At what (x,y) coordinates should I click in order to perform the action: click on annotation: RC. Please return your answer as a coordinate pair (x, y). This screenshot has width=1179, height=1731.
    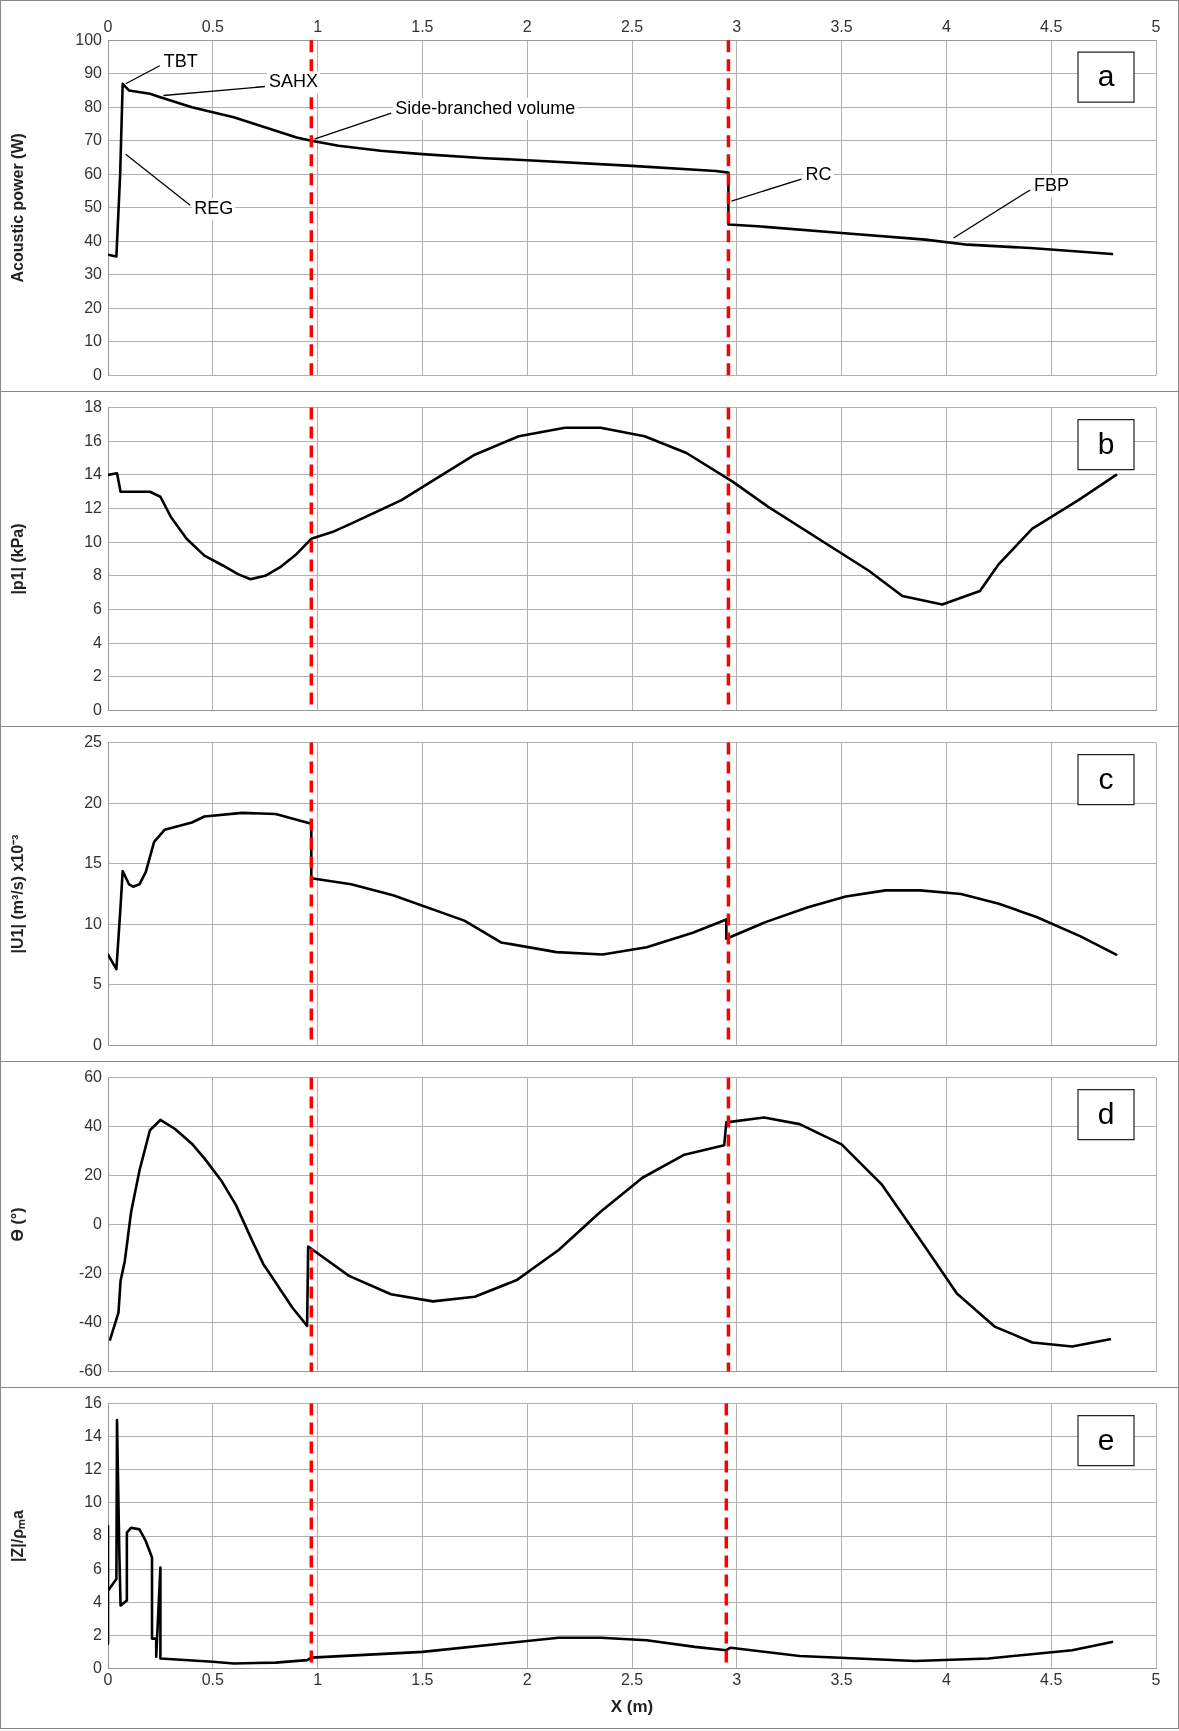
    Looking at the image, I should click on (818, 174).